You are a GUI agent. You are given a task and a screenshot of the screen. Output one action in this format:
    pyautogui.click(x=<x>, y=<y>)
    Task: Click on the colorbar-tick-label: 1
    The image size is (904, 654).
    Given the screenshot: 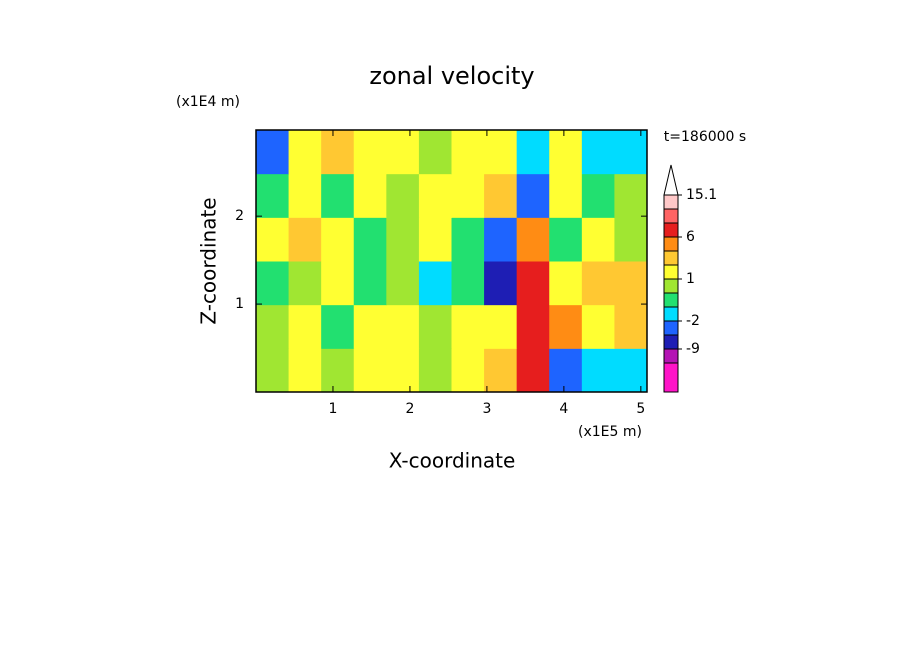 What is the action you would take?
    pyautogui.click(x=690, y=279)
    